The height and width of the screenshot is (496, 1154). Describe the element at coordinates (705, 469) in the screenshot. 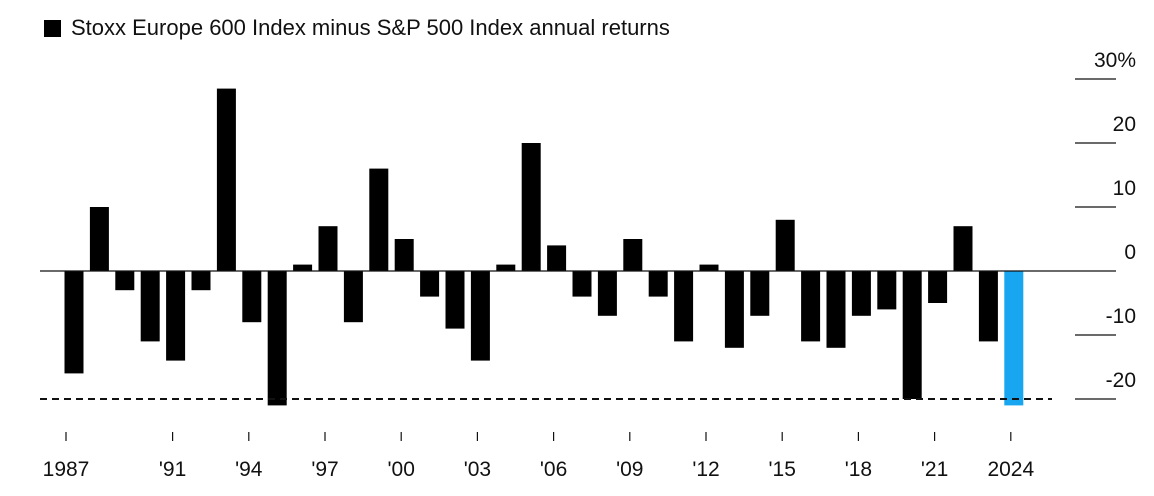

I see `x-axis-tick-label-2012: '12` at that location.